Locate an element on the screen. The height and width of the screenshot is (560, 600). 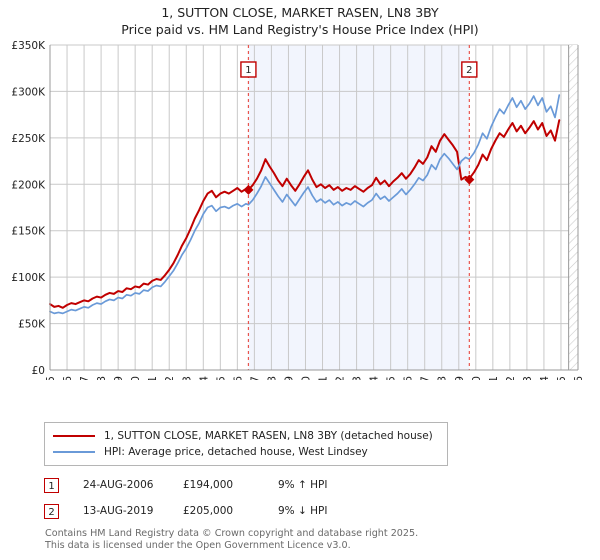
svg-text: 1 is located at coordinates (248, 70).